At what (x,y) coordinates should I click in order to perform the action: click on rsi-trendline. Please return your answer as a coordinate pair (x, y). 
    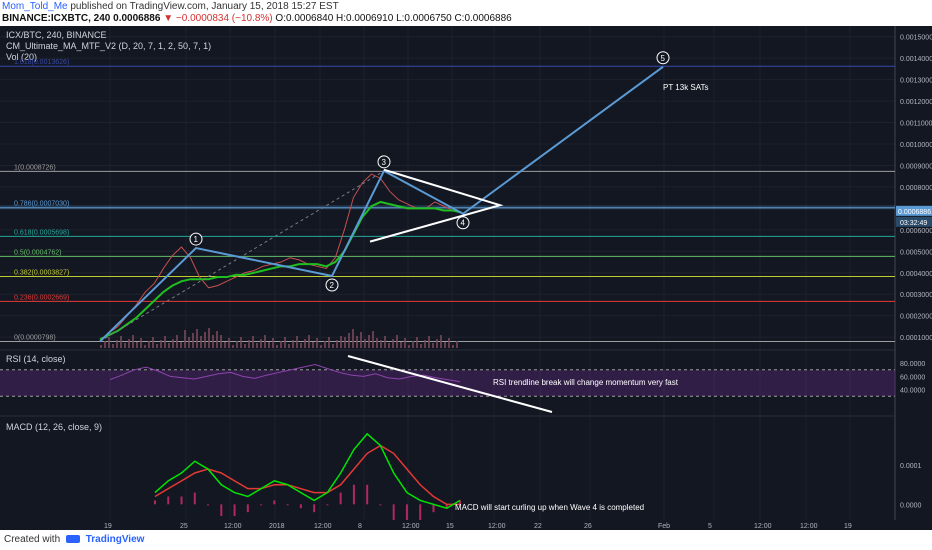
    Looking at the image, I should click on (450, 384).